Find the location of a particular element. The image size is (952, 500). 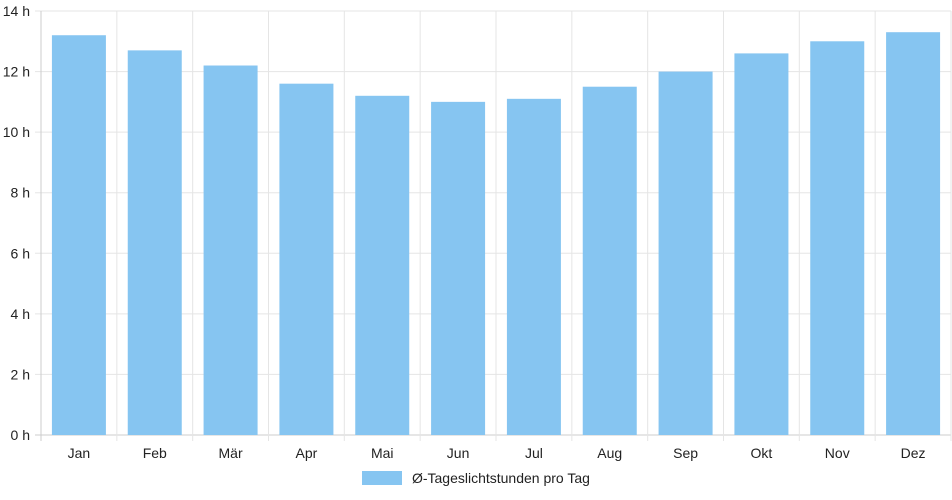

bar-feb is located at coordinates (154, 242).